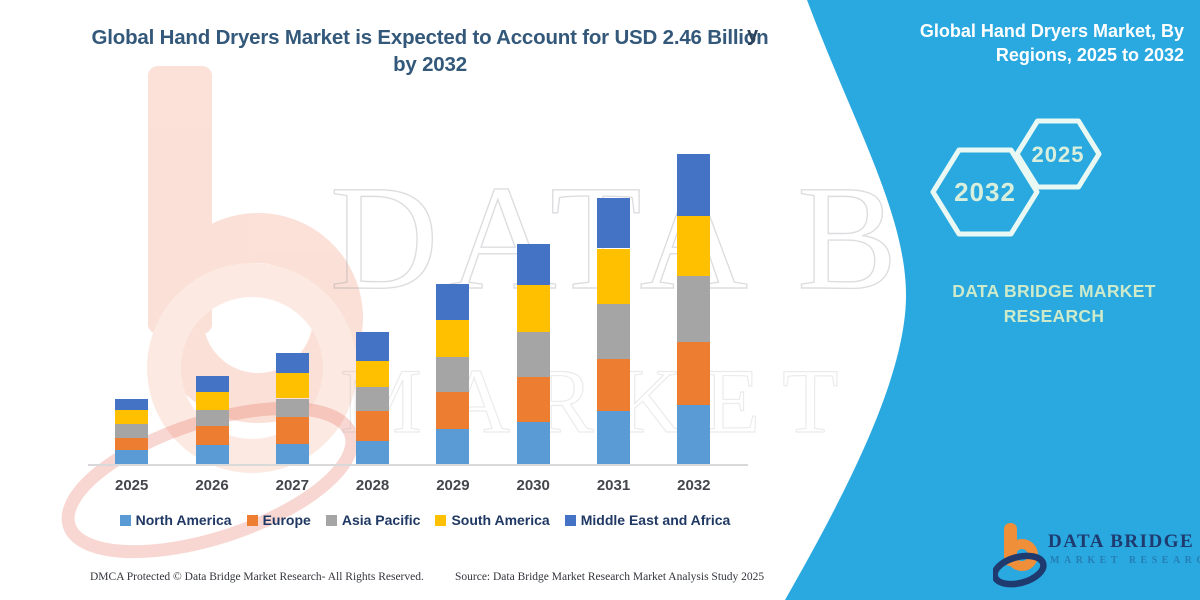  I want to click on hexagon-badges: 2032 2025, so click(1016, 177).